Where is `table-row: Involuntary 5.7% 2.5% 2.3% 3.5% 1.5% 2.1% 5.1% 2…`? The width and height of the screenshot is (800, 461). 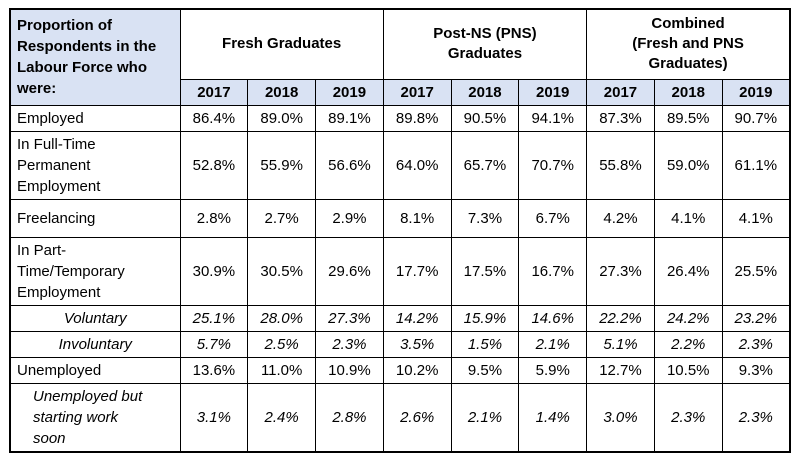 table-row: Involuntary 5.7% 2.5% 2.3% 3.5% 1.5% 2.1% 5.1% 2… is located at coordinates (400, 344).